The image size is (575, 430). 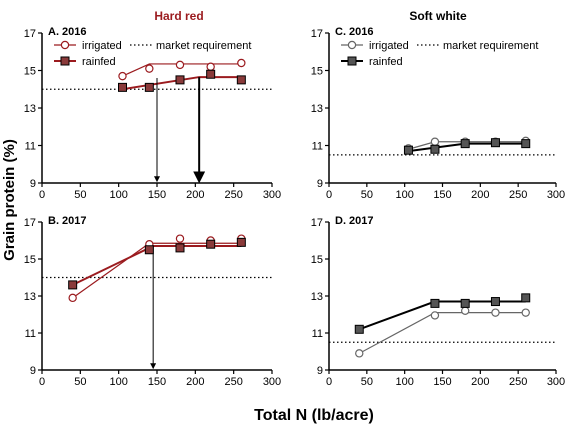 I want to click on panel-title: C. 2016, so click(x=354, y=32).